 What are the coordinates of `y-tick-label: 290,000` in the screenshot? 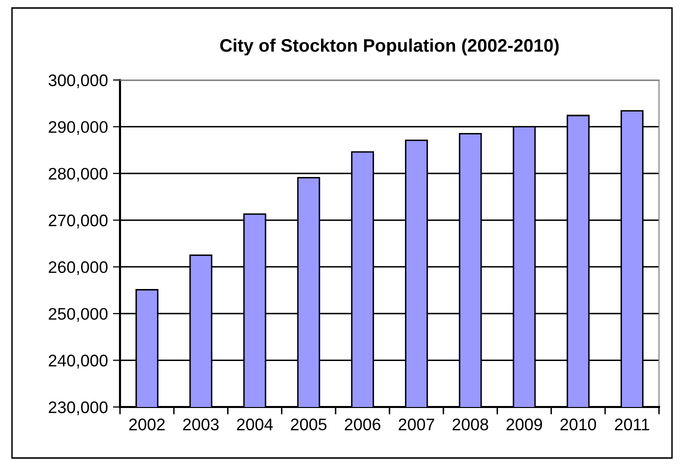 It's located at (78, 128).